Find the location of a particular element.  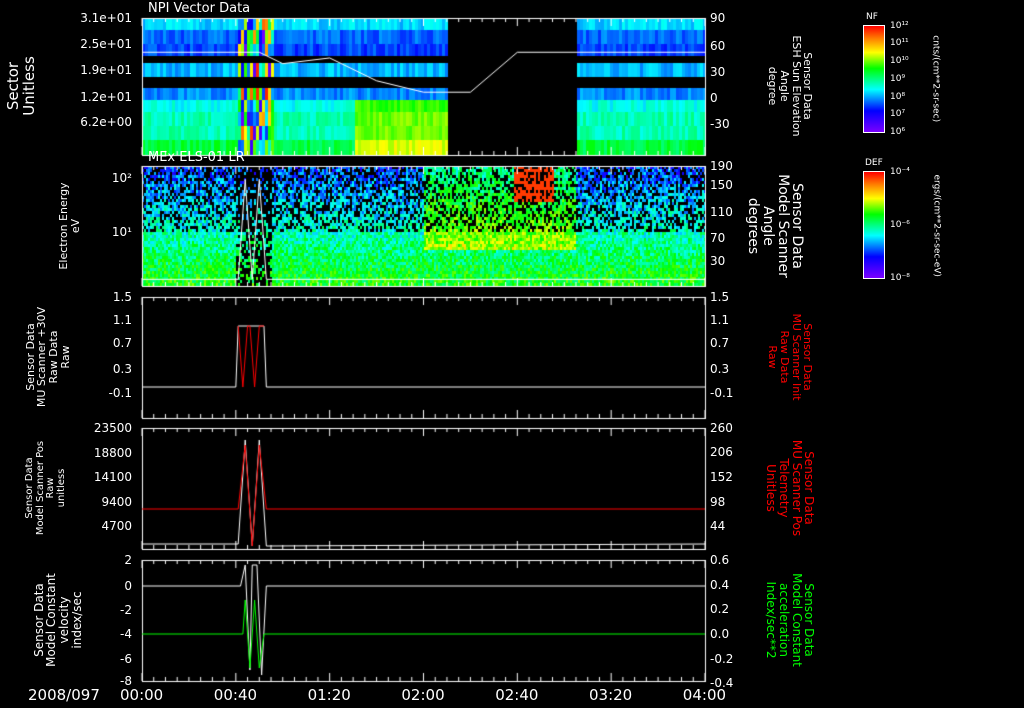

axis-label-line: degrees is located at coordinates (753, 226).